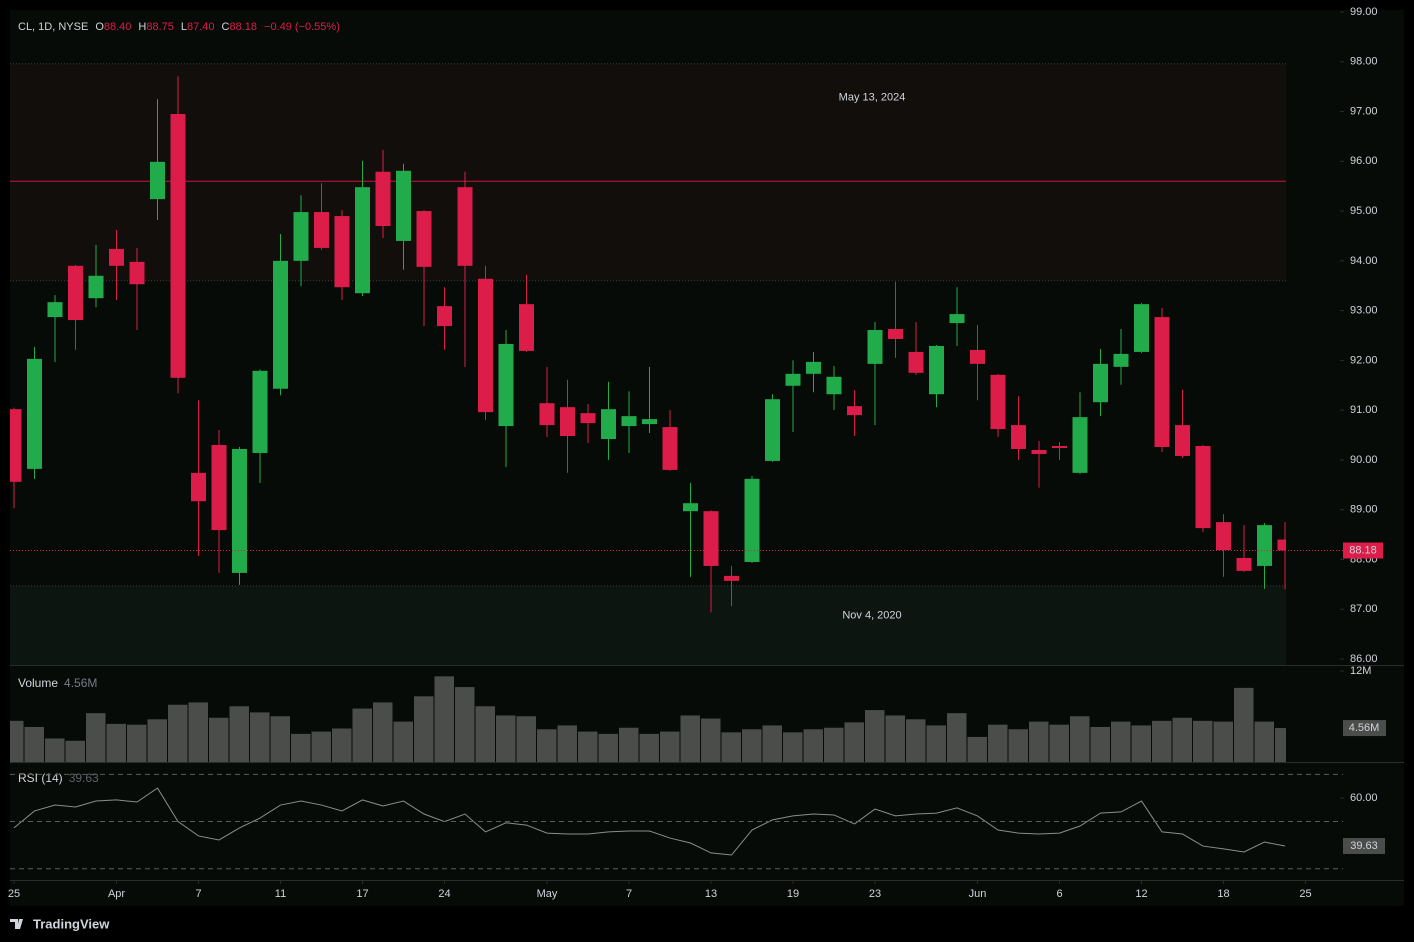 This screenshot has height=942, width=1414. What do you see at coordinates (244, 27) in the screenshot?
I see `ohlc-value: 88.18` at bounding box center [244, 27].